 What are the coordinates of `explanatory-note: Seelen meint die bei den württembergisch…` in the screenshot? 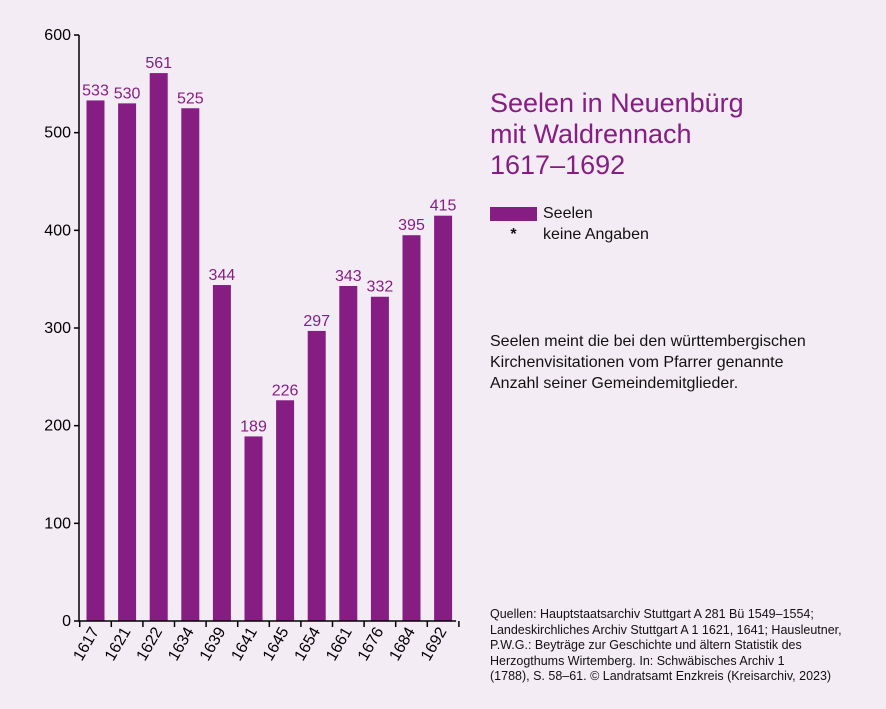 It's located at (670, 362).